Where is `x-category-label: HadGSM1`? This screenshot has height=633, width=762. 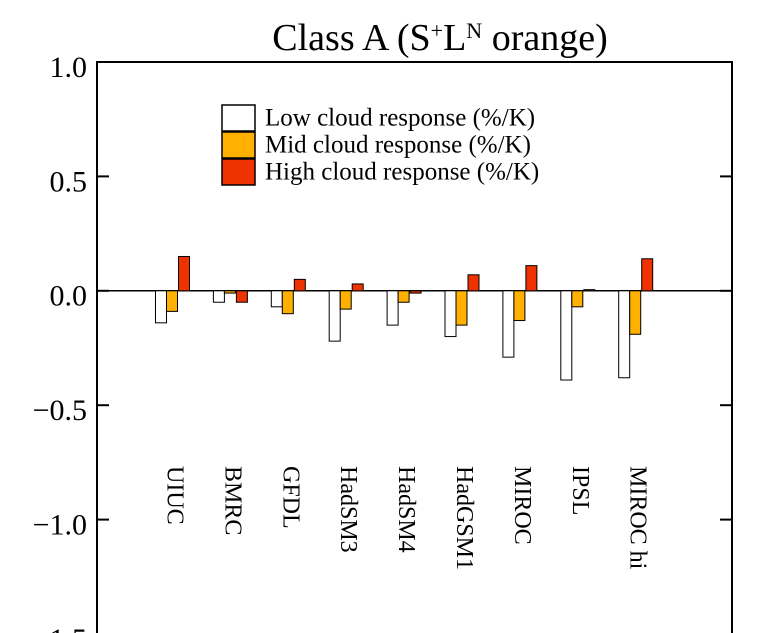
x-category-label: HadGSM1 is located at coordinates (464, 518).